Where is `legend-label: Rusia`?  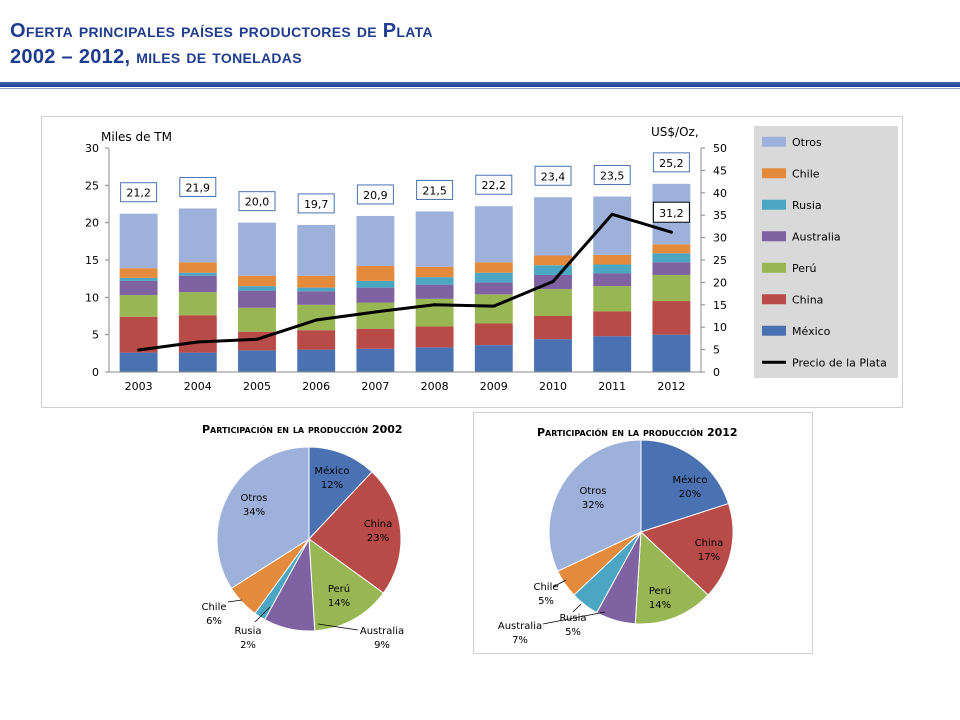 legend-label: Rusia is located at coordinates (807, 205).